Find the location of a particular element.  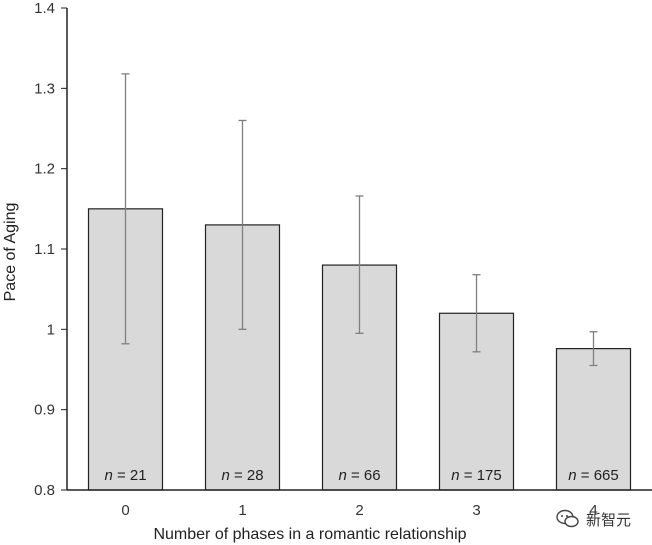

watermark: 新智元 is located at coordinates (604, 519).